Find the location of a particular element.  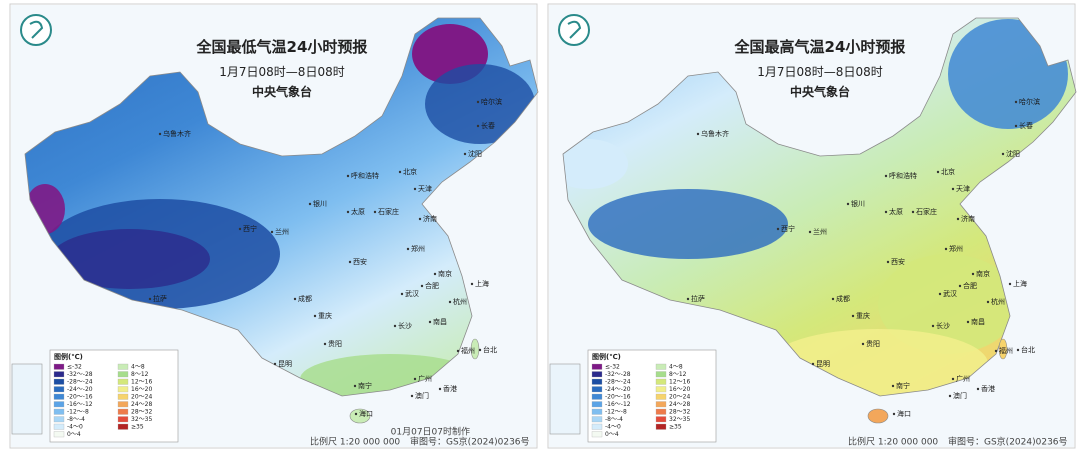

taiwan is located at coordinates (1003, 349).